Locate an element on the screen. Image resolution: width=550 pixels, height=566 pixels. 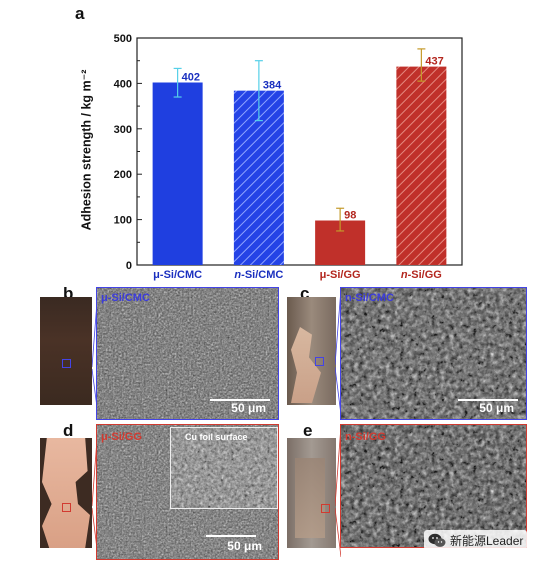
y-tick-label: 500 is located at coordinates (123, 39).